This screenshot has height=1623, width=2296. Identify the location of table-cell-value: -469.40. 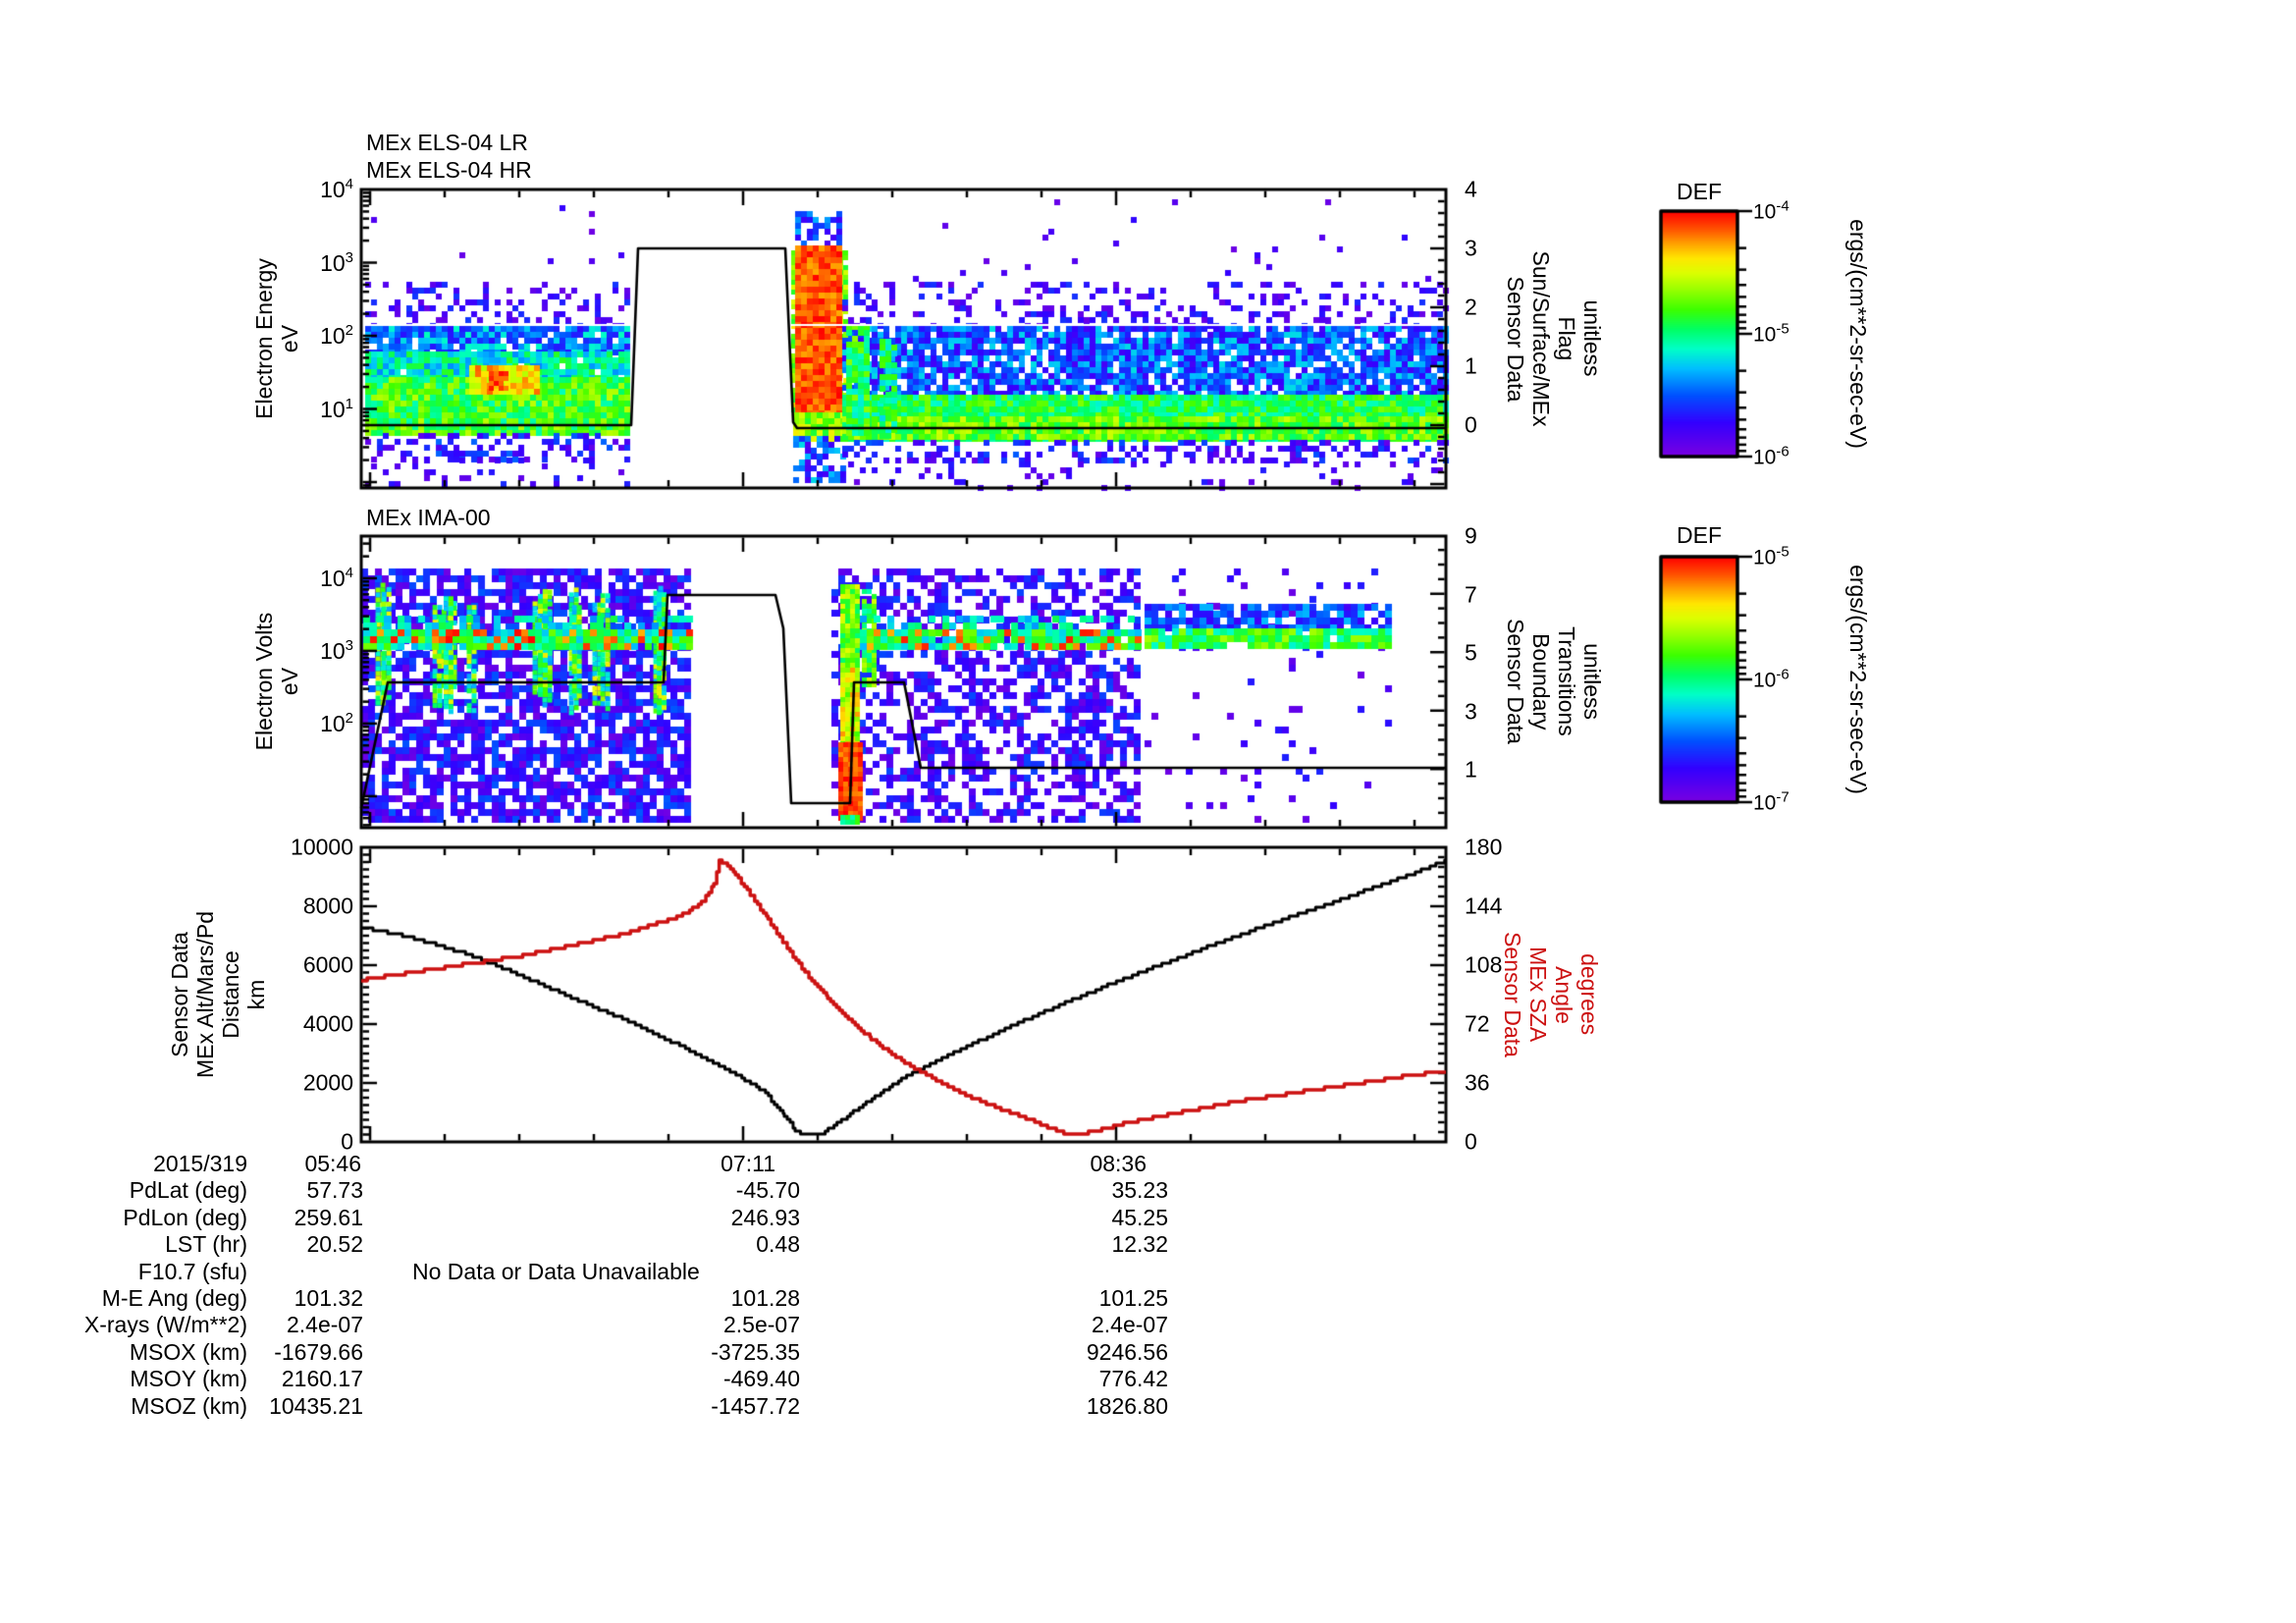
(761, 1379).